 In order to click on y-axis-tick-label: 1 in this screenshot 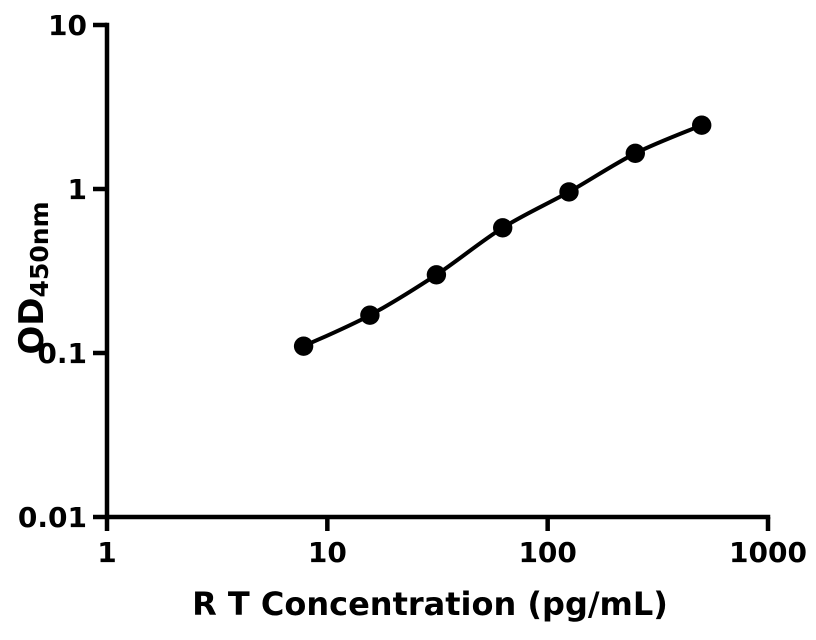, I will do `click(77, 189)`.